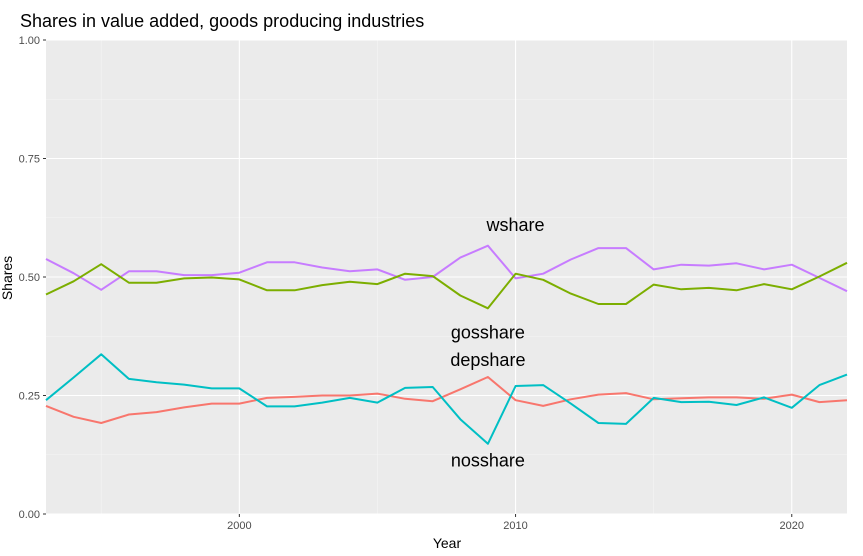 The height and width of the screenshot is (556, 863). What do you see at coordinates (487, 360) in the screenshot?
I see `series-label-depshare: depshare` at bounding box center [487, 360].